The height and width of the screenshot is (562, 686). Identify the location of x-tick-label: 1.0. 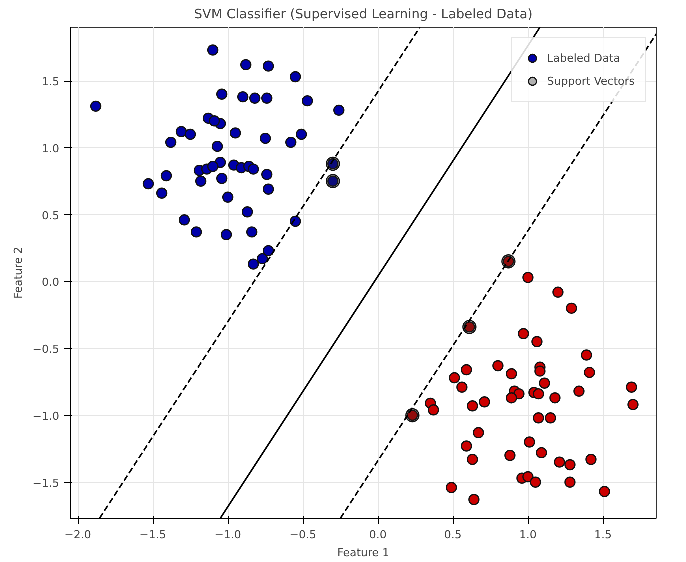
(528, 535).